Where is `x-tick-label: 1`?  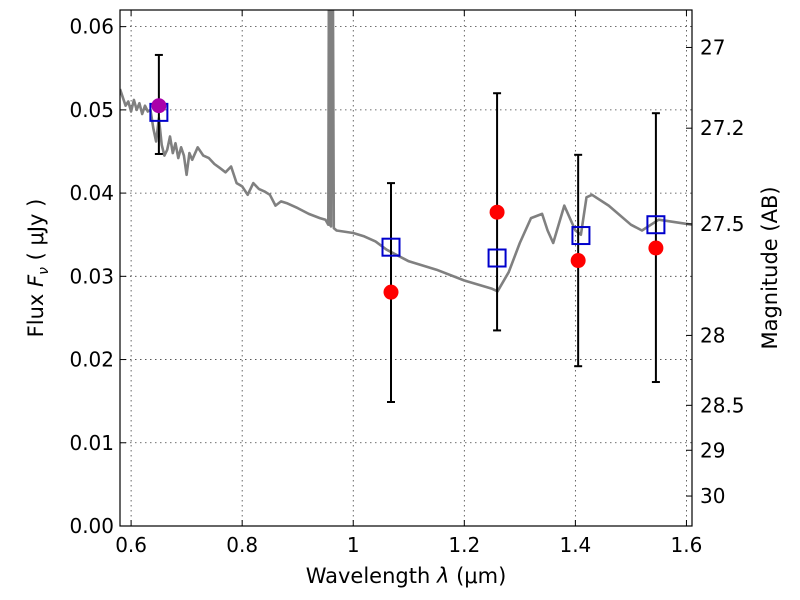 x-tick-label: 1 is located at coordinates (353, 545).